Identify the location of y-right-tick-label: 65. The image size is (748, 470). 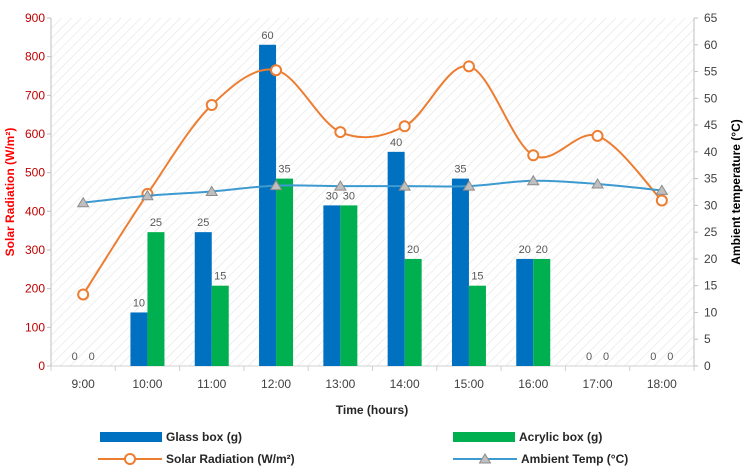
(711, 18).